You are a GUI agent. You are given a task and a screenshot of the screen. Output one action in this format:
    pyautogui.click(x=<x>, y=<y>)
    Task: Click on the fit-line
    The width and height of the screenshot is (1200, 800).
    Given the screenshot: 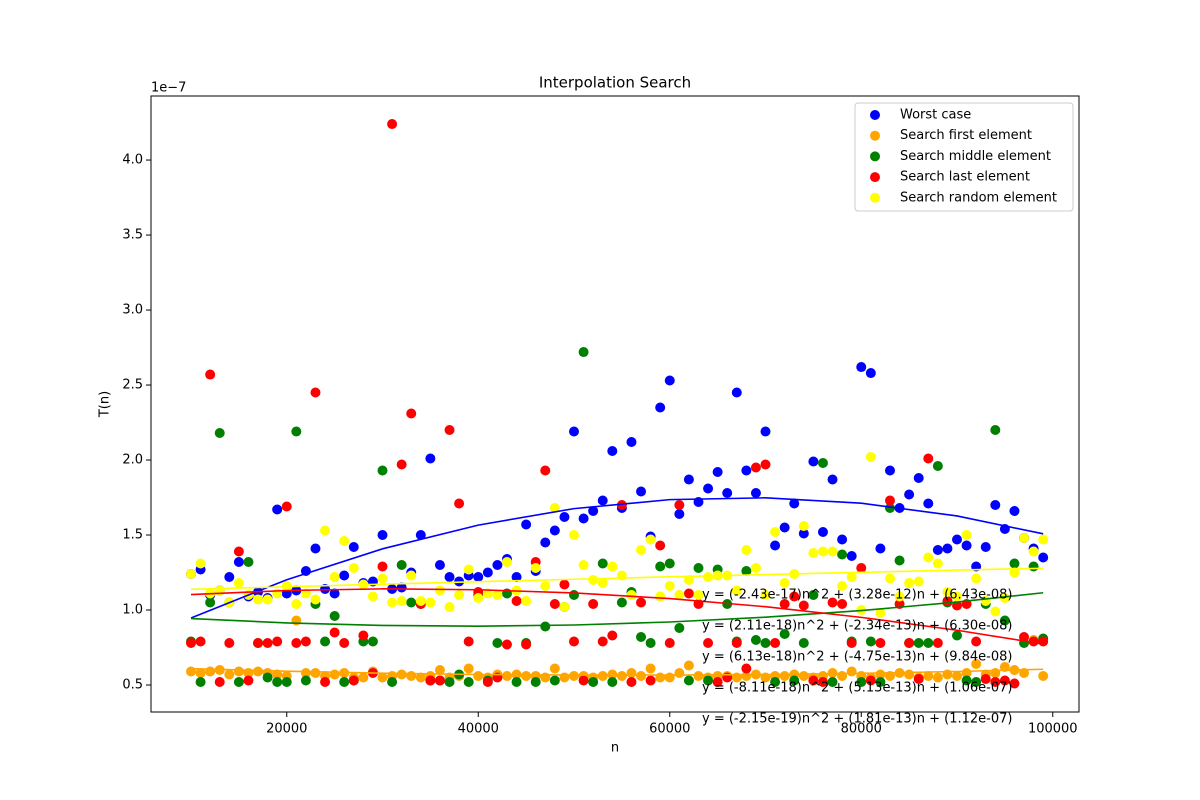 What is the action you would take?
    pyautogui.click(x=617, y=558)
    